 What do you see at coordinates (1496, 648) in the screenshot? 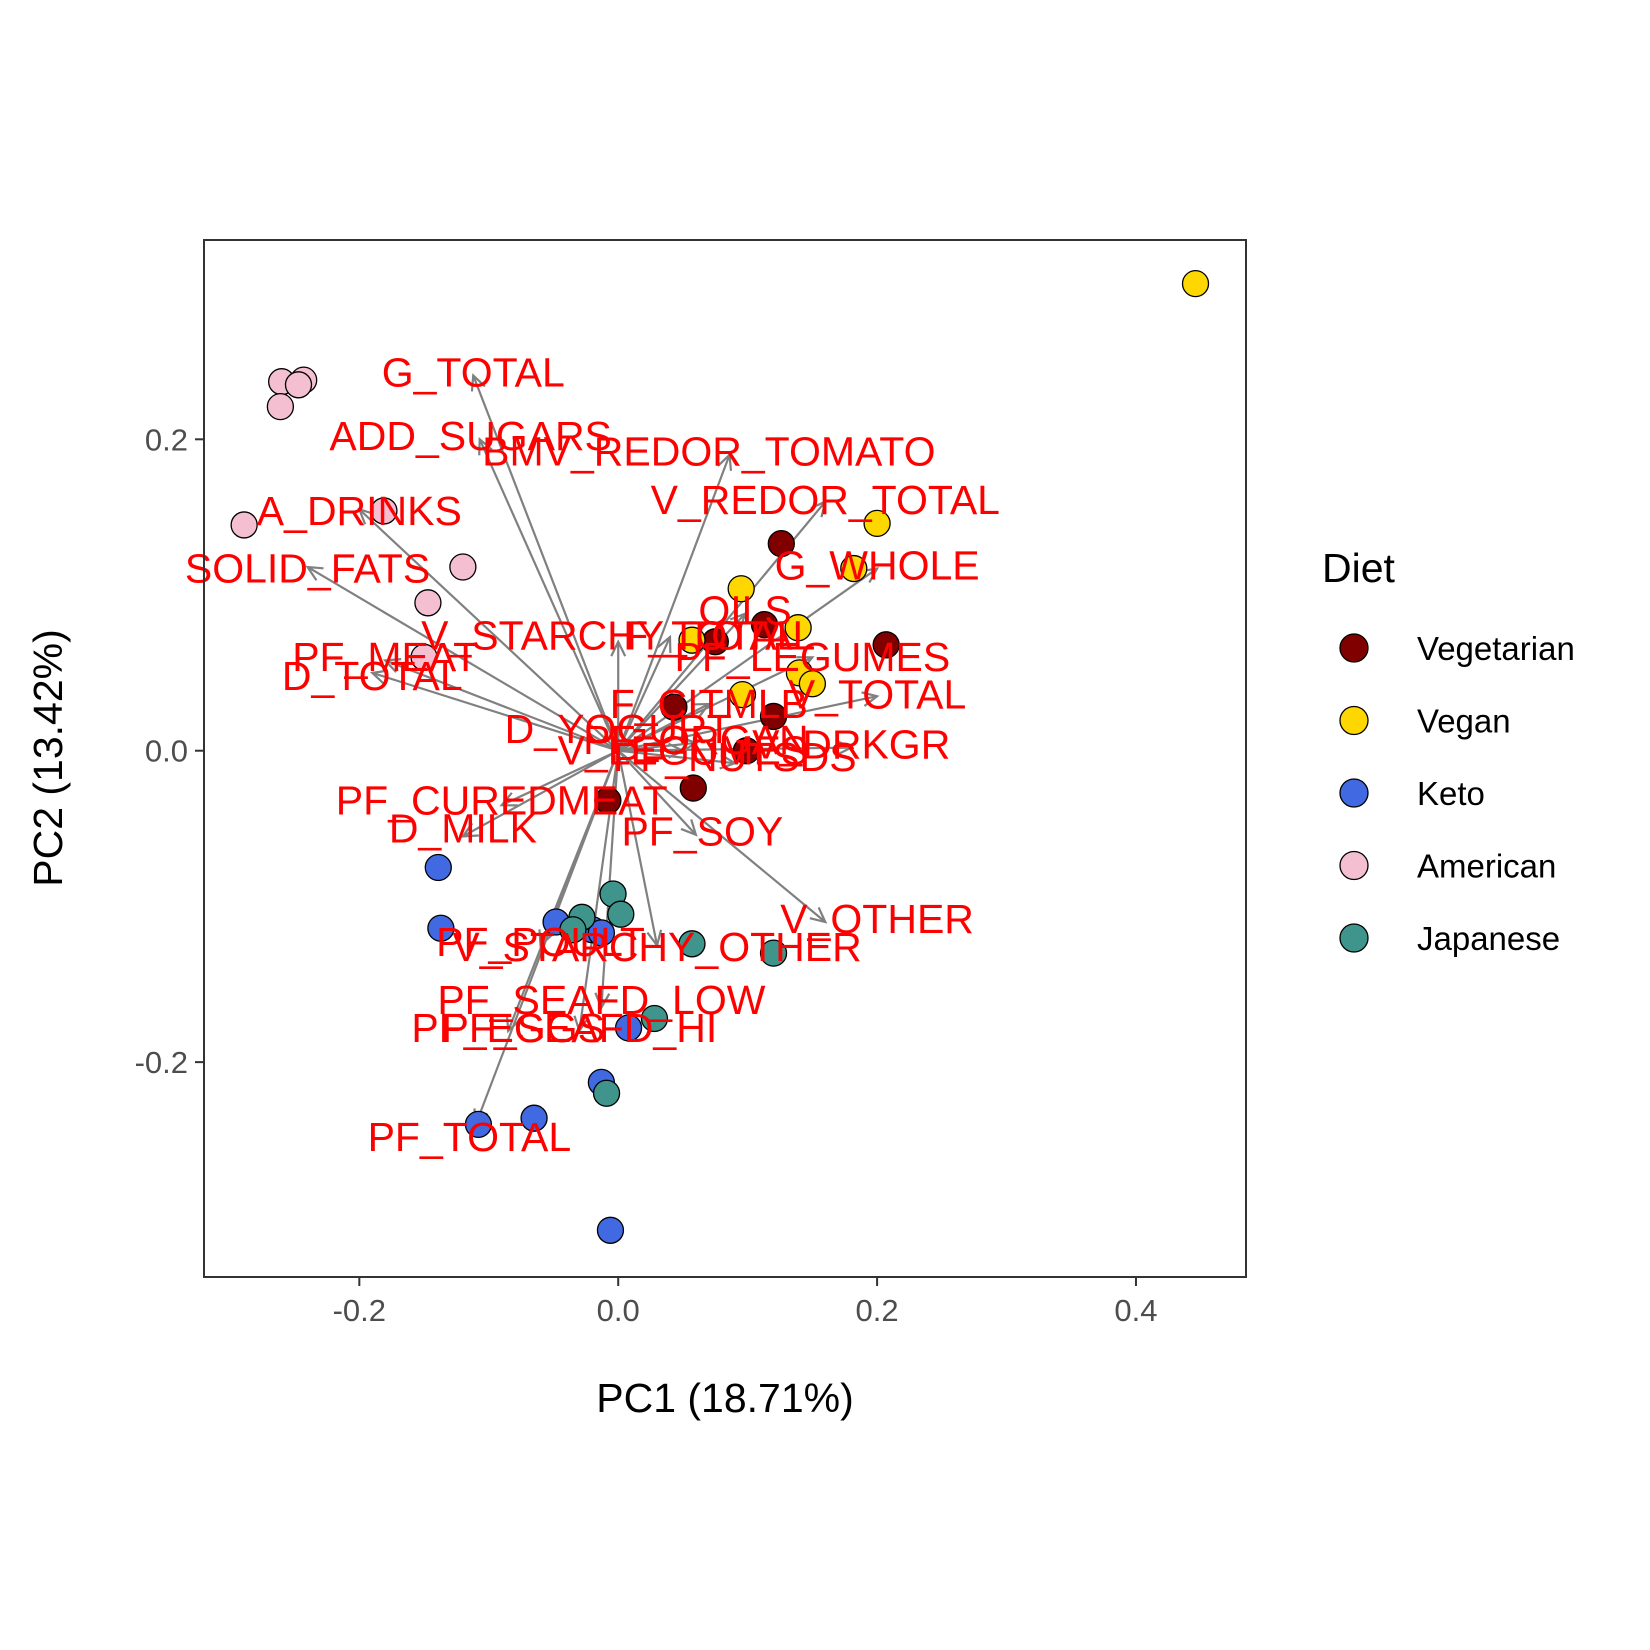
I see `legend-label-vegetarian: Vegetarian` at bounding box center [1496, 648].